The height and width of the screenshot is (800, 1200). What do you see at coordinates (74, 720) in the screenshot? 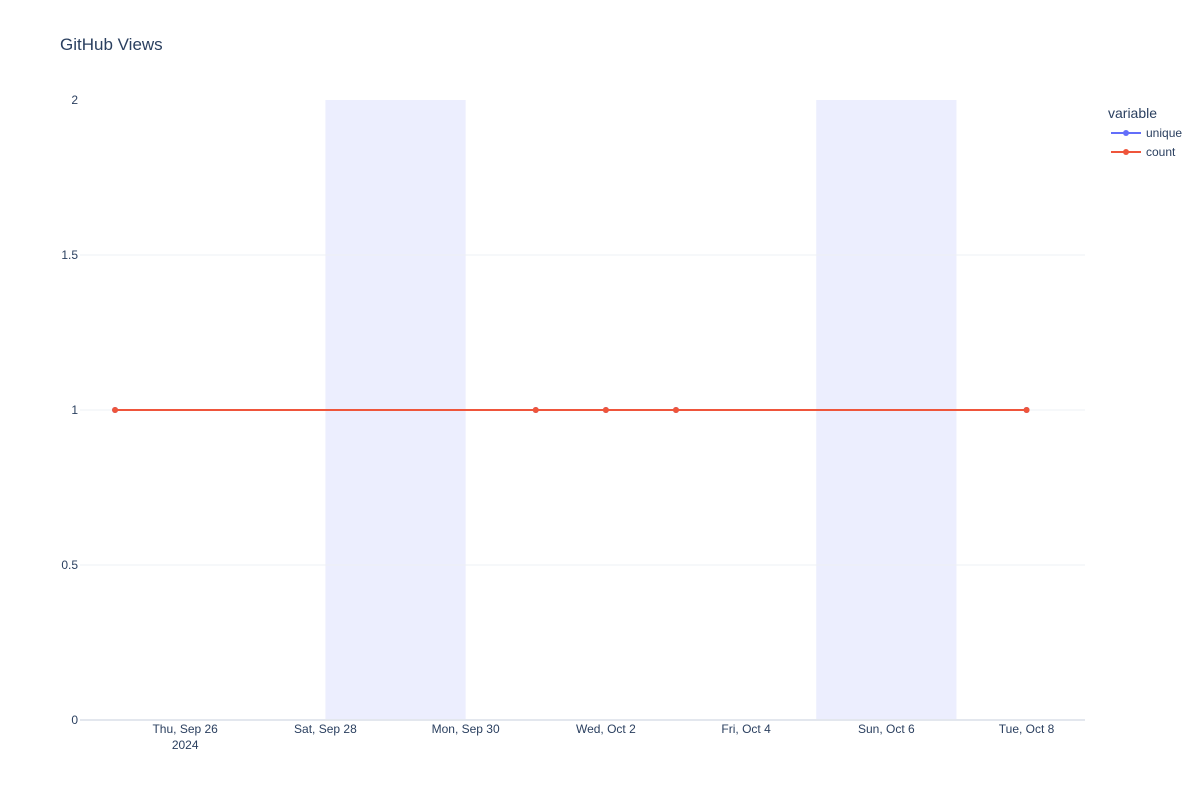
I see `y-tick-label: 0` at bounding box center [74, 720].